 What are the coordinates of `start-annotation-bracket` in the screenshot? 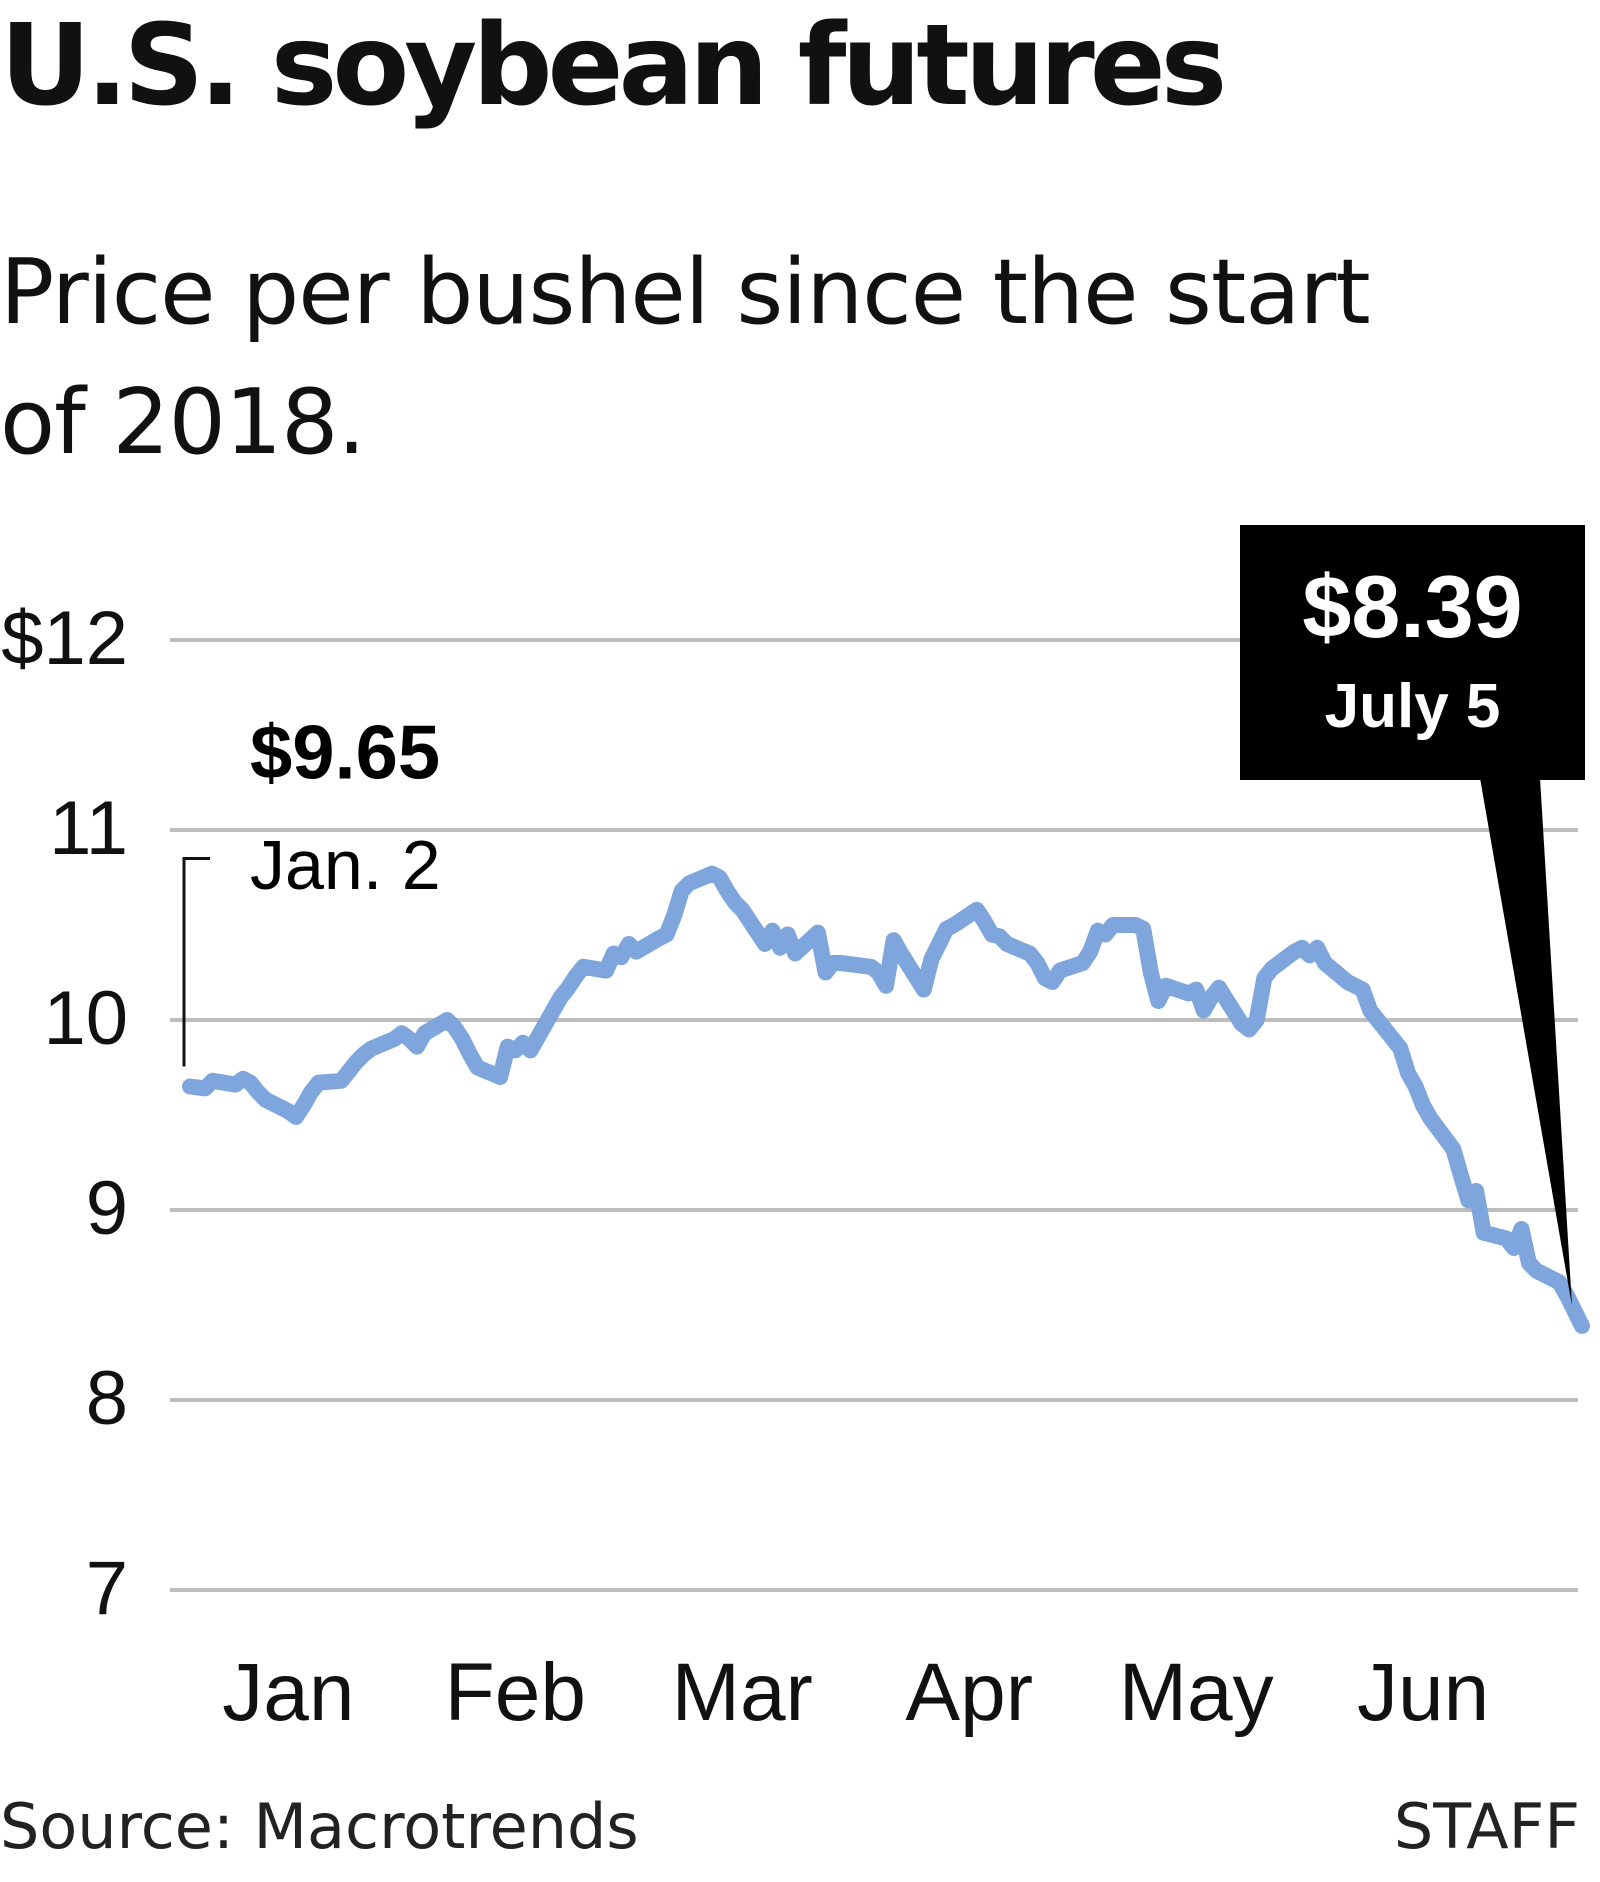 It's located at (196, 962).